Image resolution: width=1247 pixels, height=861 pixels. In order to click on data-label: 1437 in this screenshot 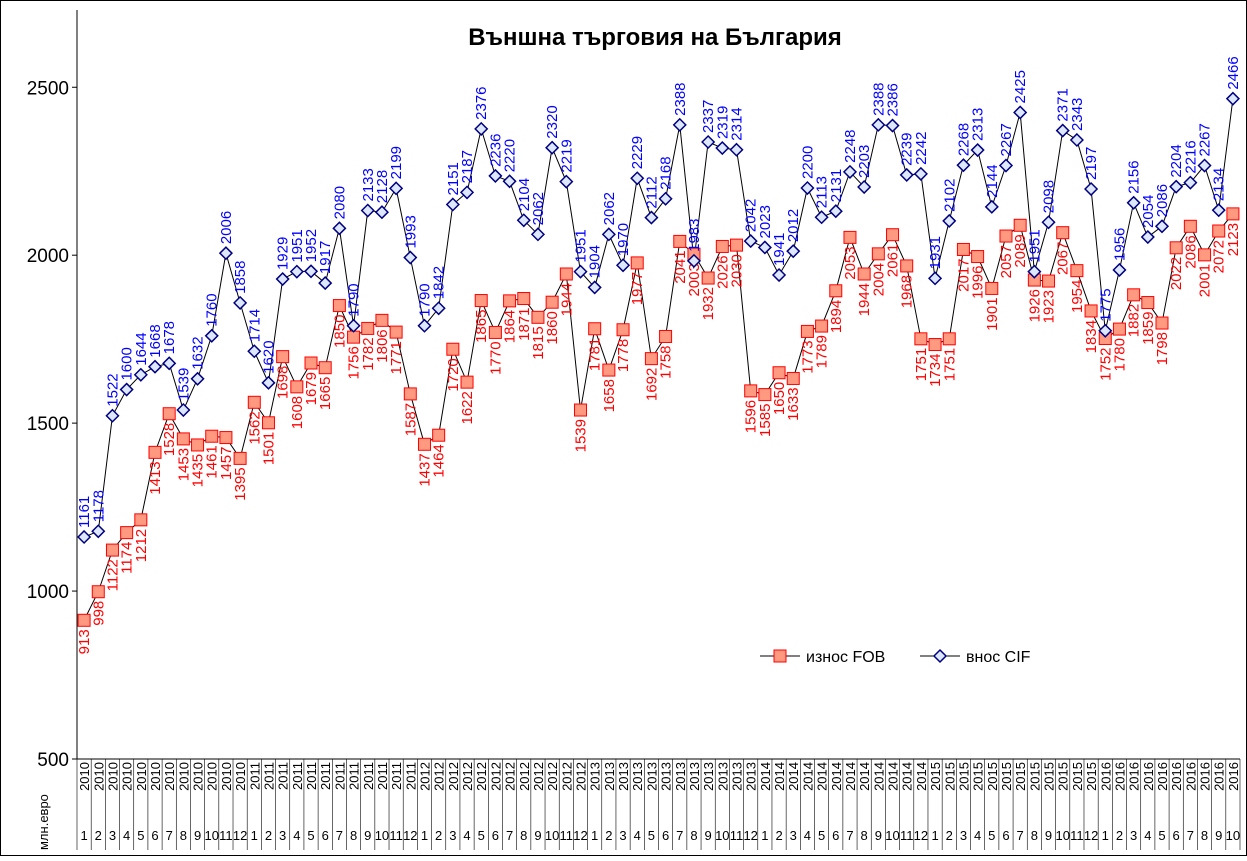, I will do `click(424, 469)`.